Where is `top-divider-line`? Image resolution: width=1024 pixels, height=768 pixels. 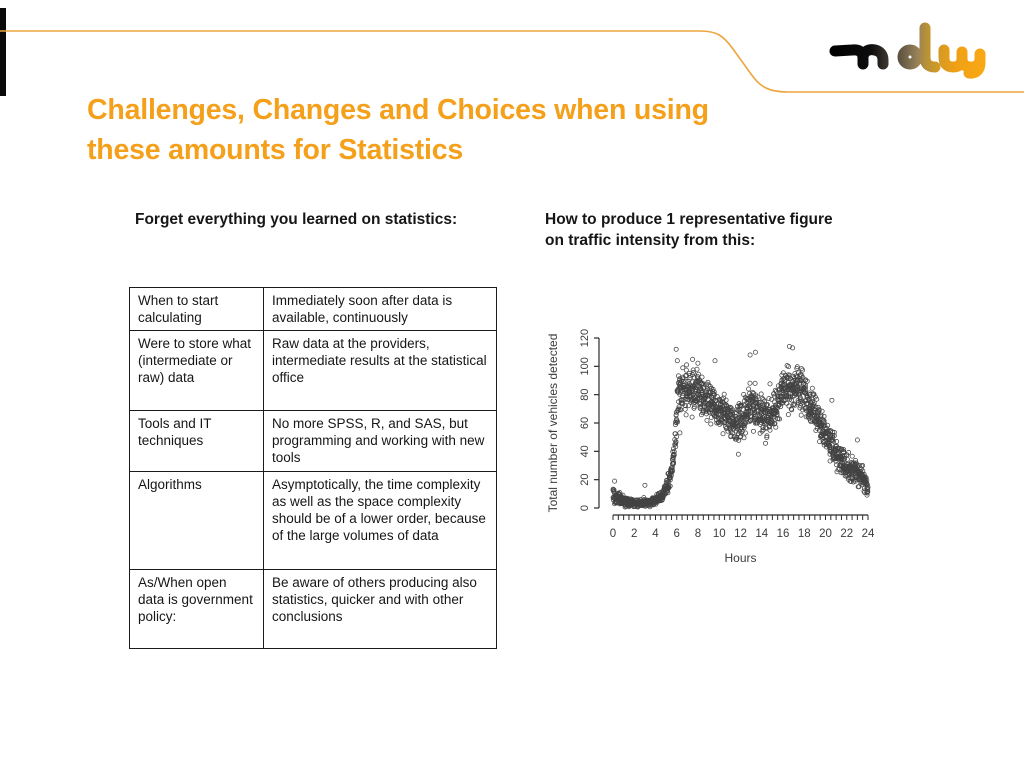
top-divider-line is located at coordinates (512, 61).